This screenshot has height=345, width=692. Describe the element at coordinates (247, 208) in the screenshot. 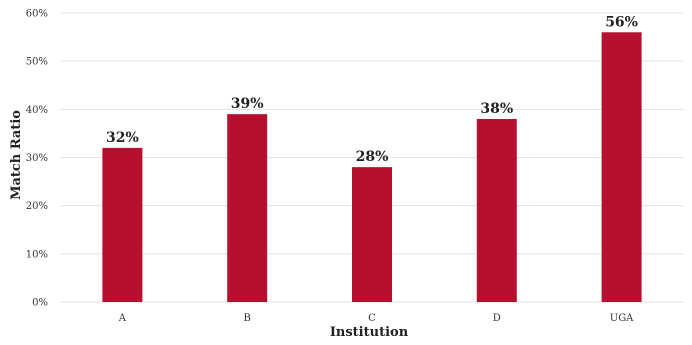

I see `bar-b` at that location.